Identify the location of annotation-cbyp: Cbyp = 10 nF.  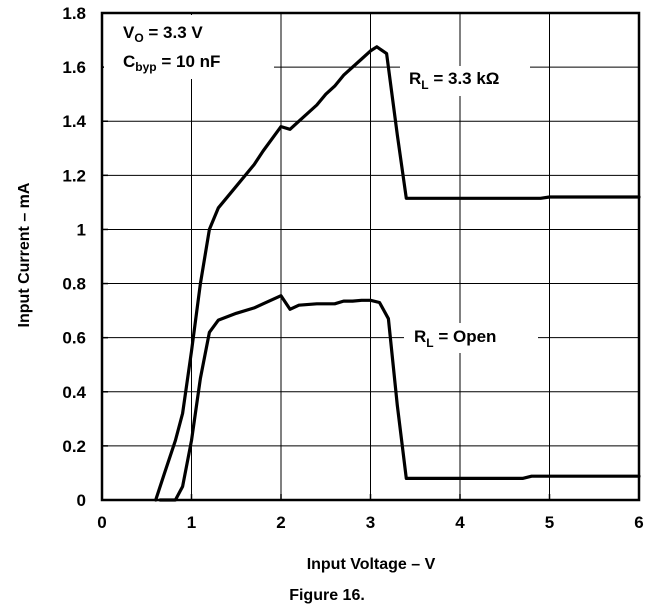
(171, 63).